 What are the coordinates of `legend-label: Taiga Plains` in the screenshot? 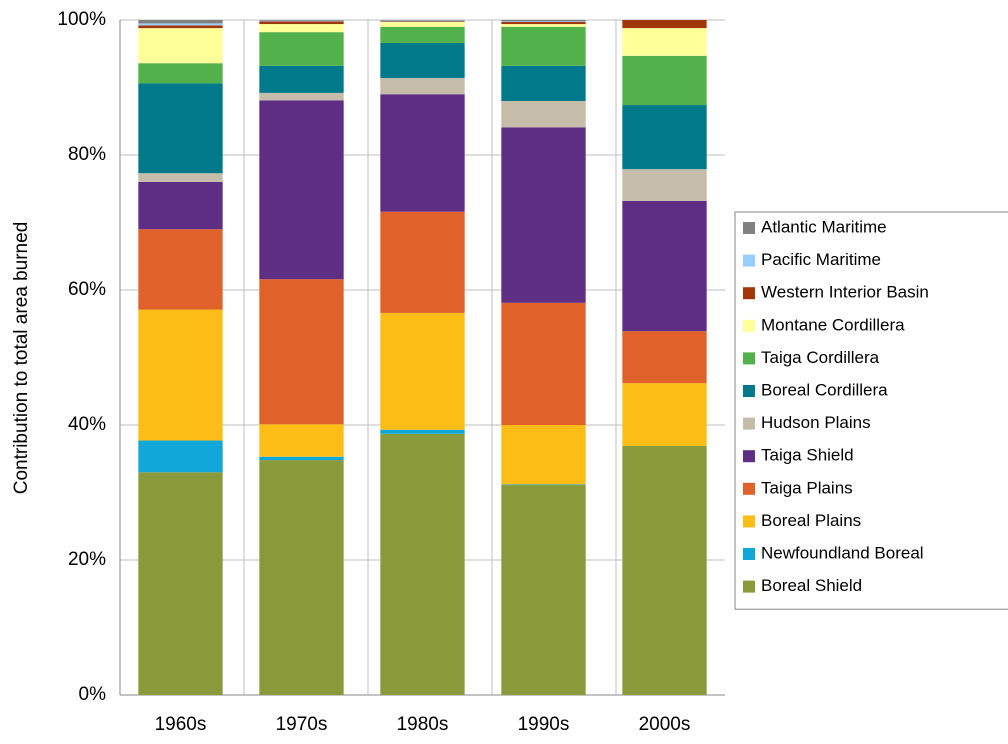 It's located at (807, 487).